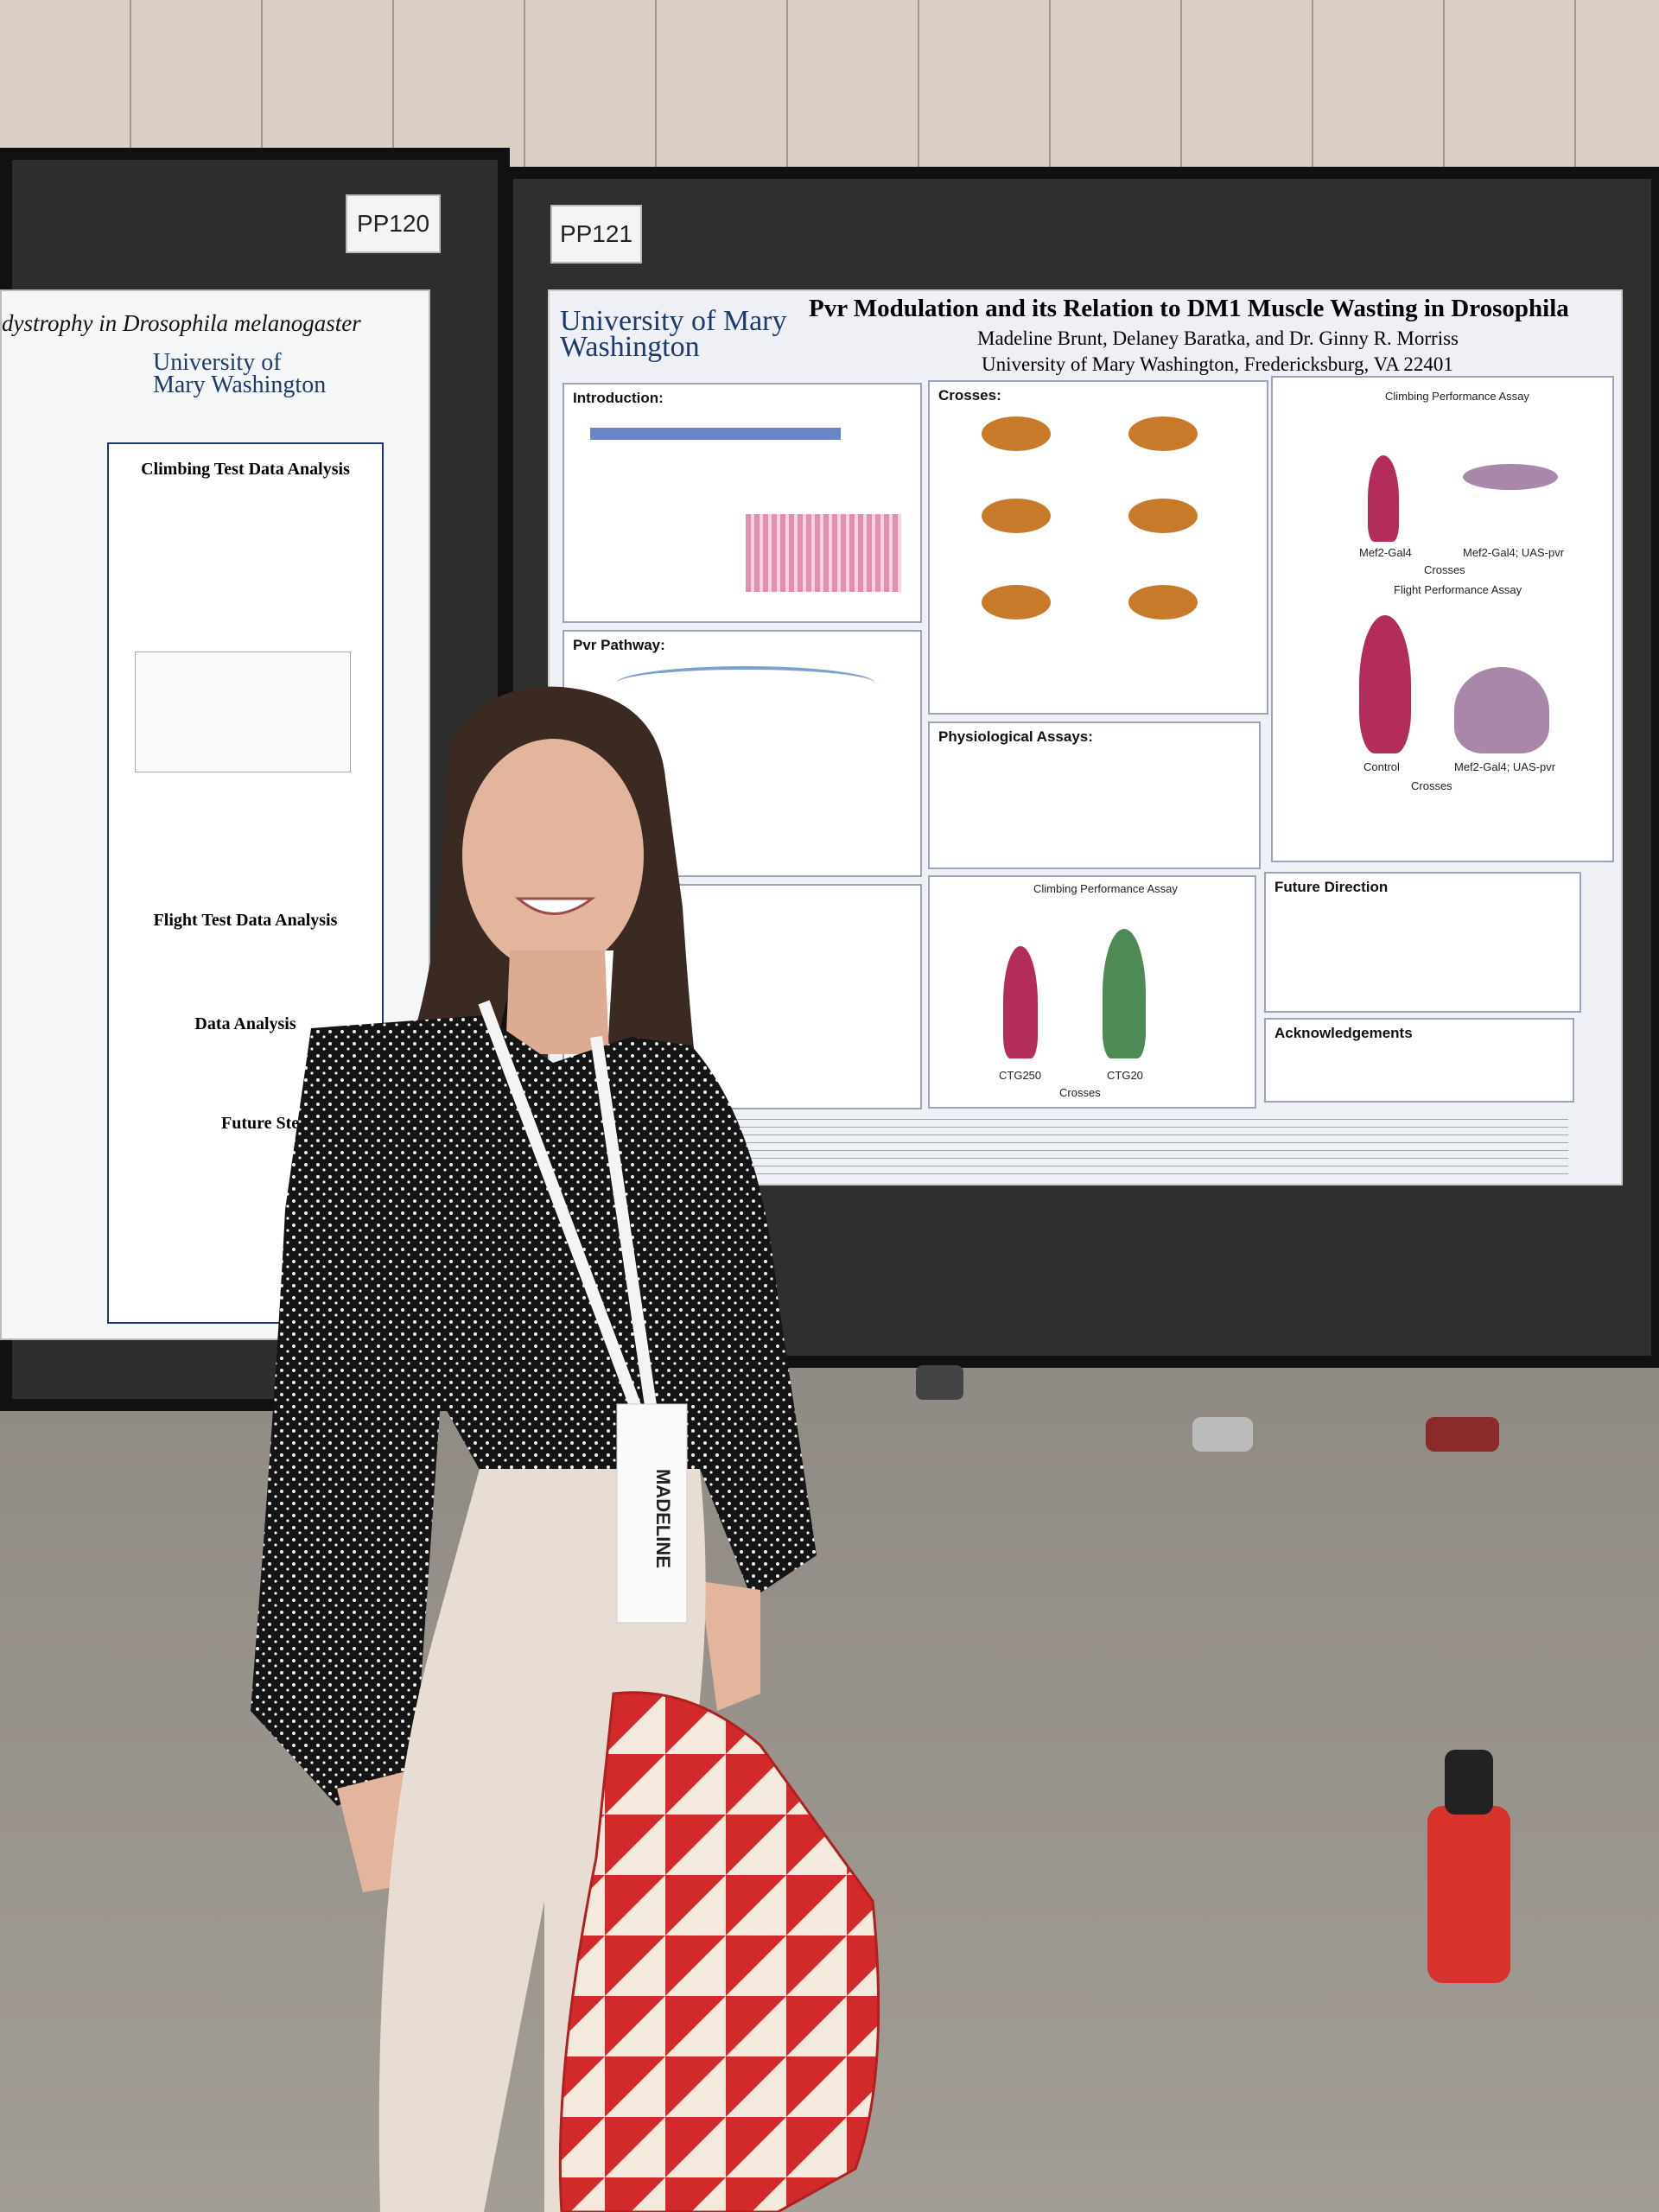  Describe the element at coordinates (1094, 795) in the screenshot. I see `assays-panel: Physiological Assays:` at that location.